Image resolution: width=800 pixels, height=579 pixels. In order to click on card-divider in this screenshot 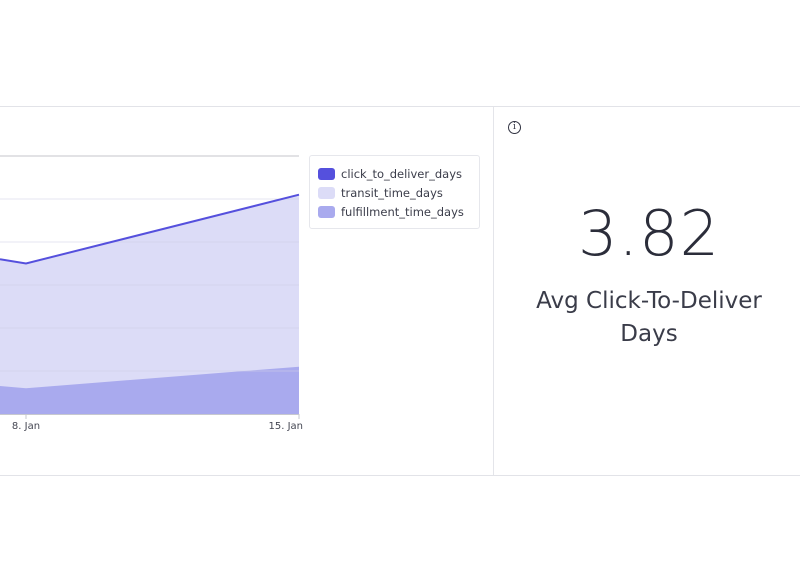, I will do `click(493, 291)`.